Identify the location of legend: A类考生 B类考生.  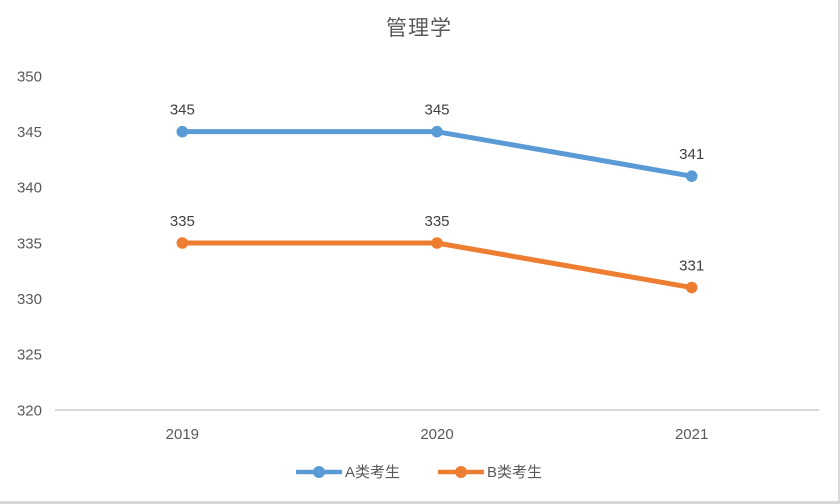
(419, 471).